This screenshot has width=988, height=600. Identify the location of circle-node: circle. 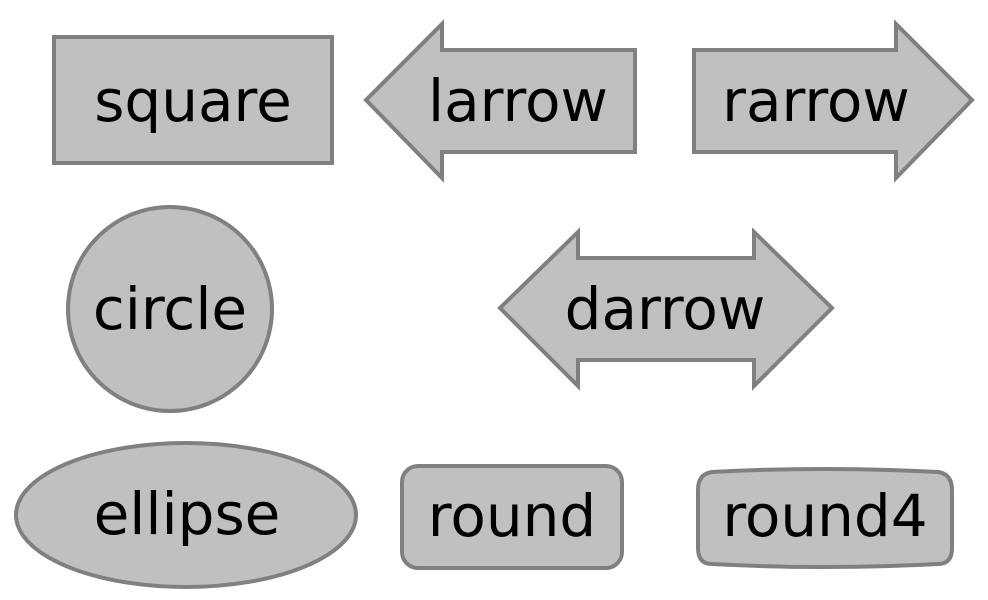
(170, 309).